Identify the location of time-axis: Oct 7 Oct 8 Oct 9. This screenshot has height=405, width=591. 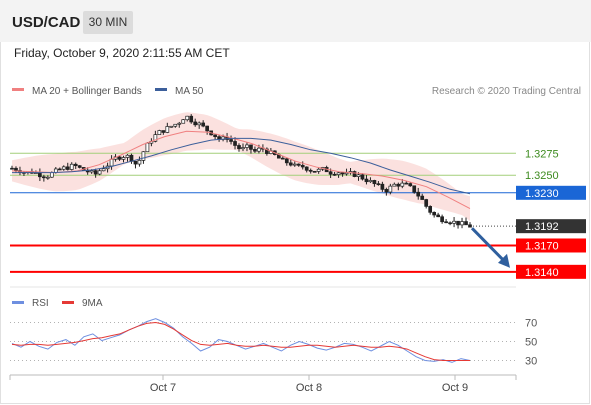
(263, 384).